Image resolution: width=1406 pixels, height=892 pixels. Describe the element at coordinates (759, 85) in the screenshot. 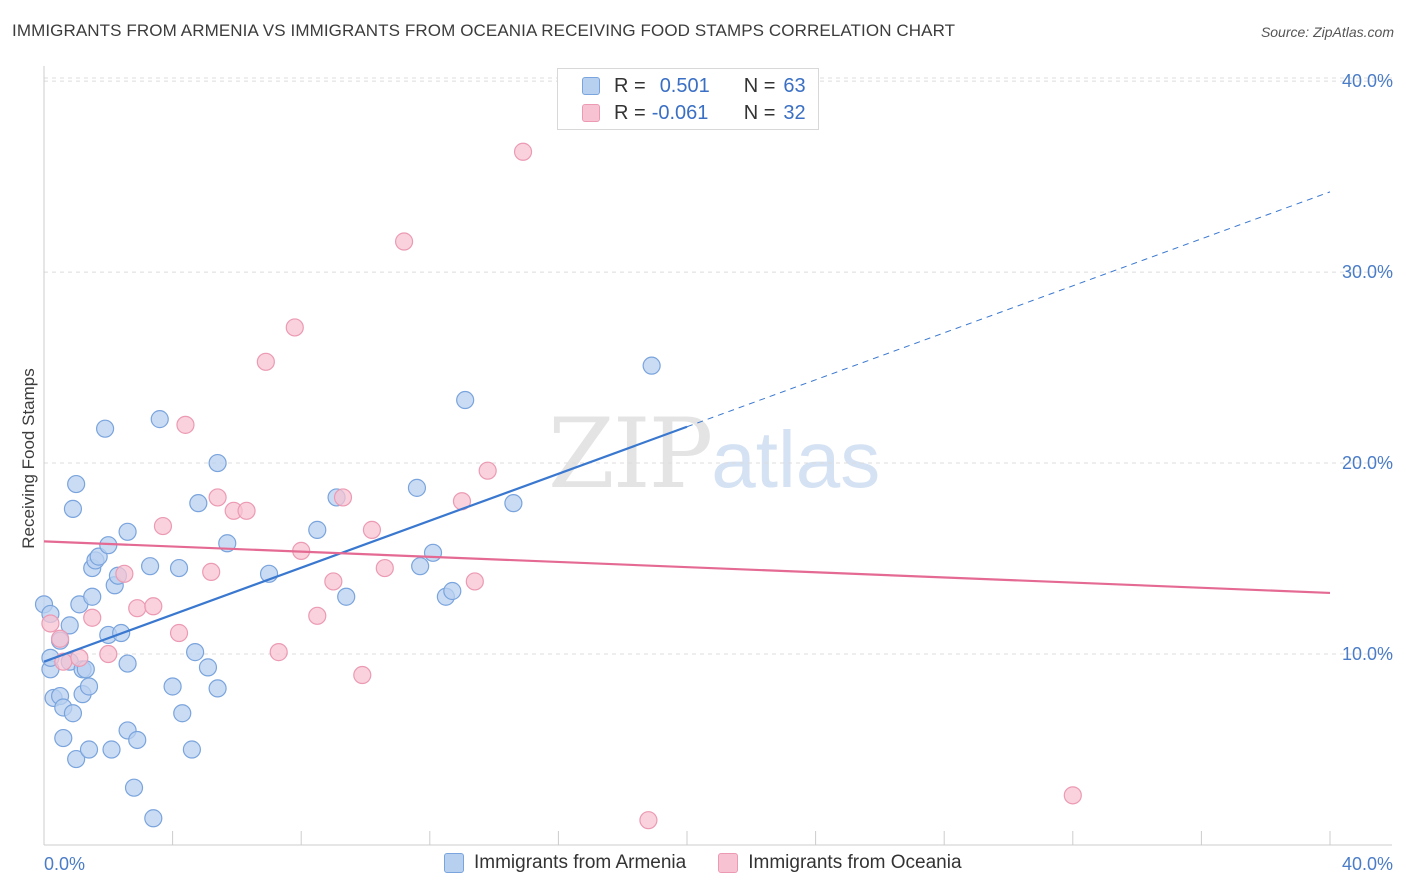

I see `armenia-n-label: N =` at that location.